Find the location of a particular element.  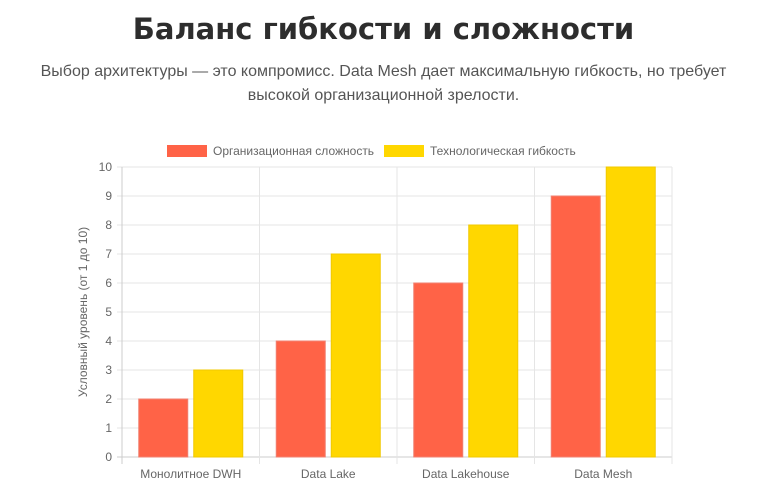

page-title: Баланс гибкости и сложности is located at coordinates (383, 29).